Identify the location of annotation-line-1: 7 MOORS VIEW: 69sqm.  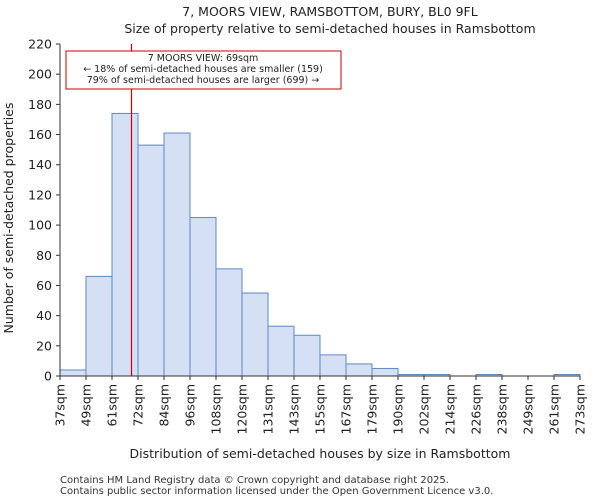
(203, 58).